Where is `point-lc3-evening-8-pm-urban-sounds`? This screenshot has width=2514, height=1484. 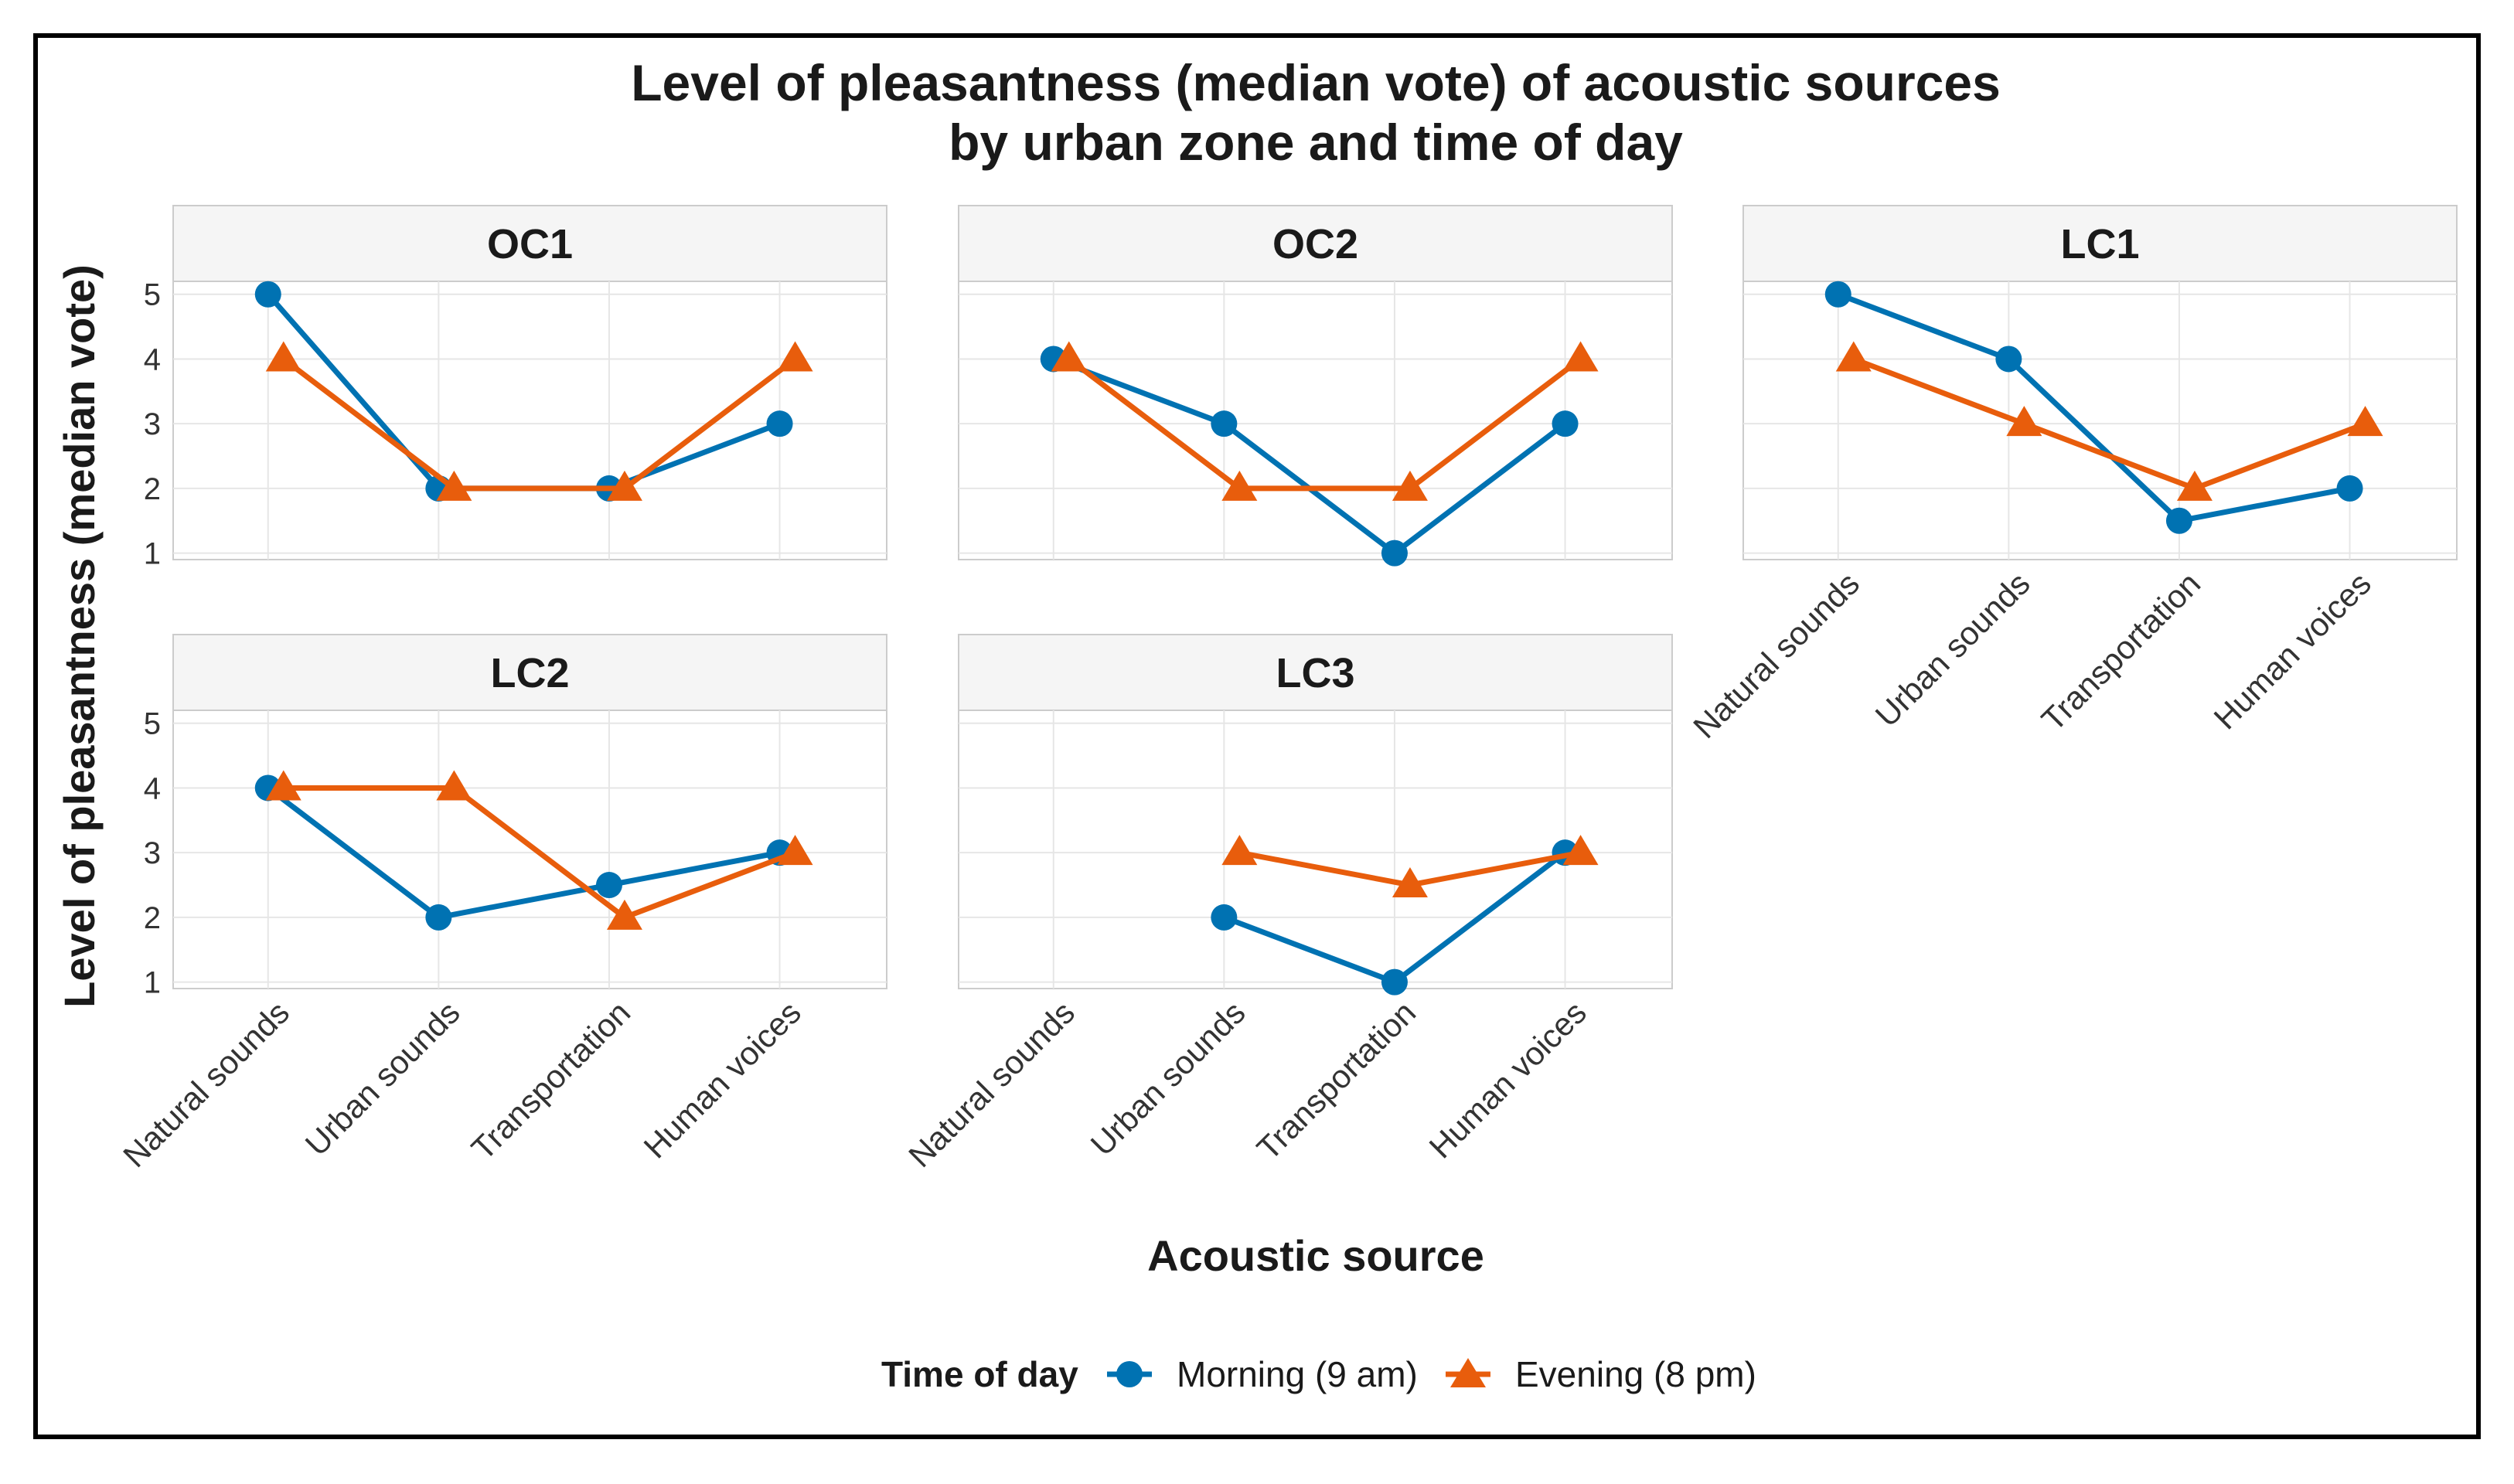
point-lc3-evening-8-pm-urban-sounds is located at coordinates (1239, 850).